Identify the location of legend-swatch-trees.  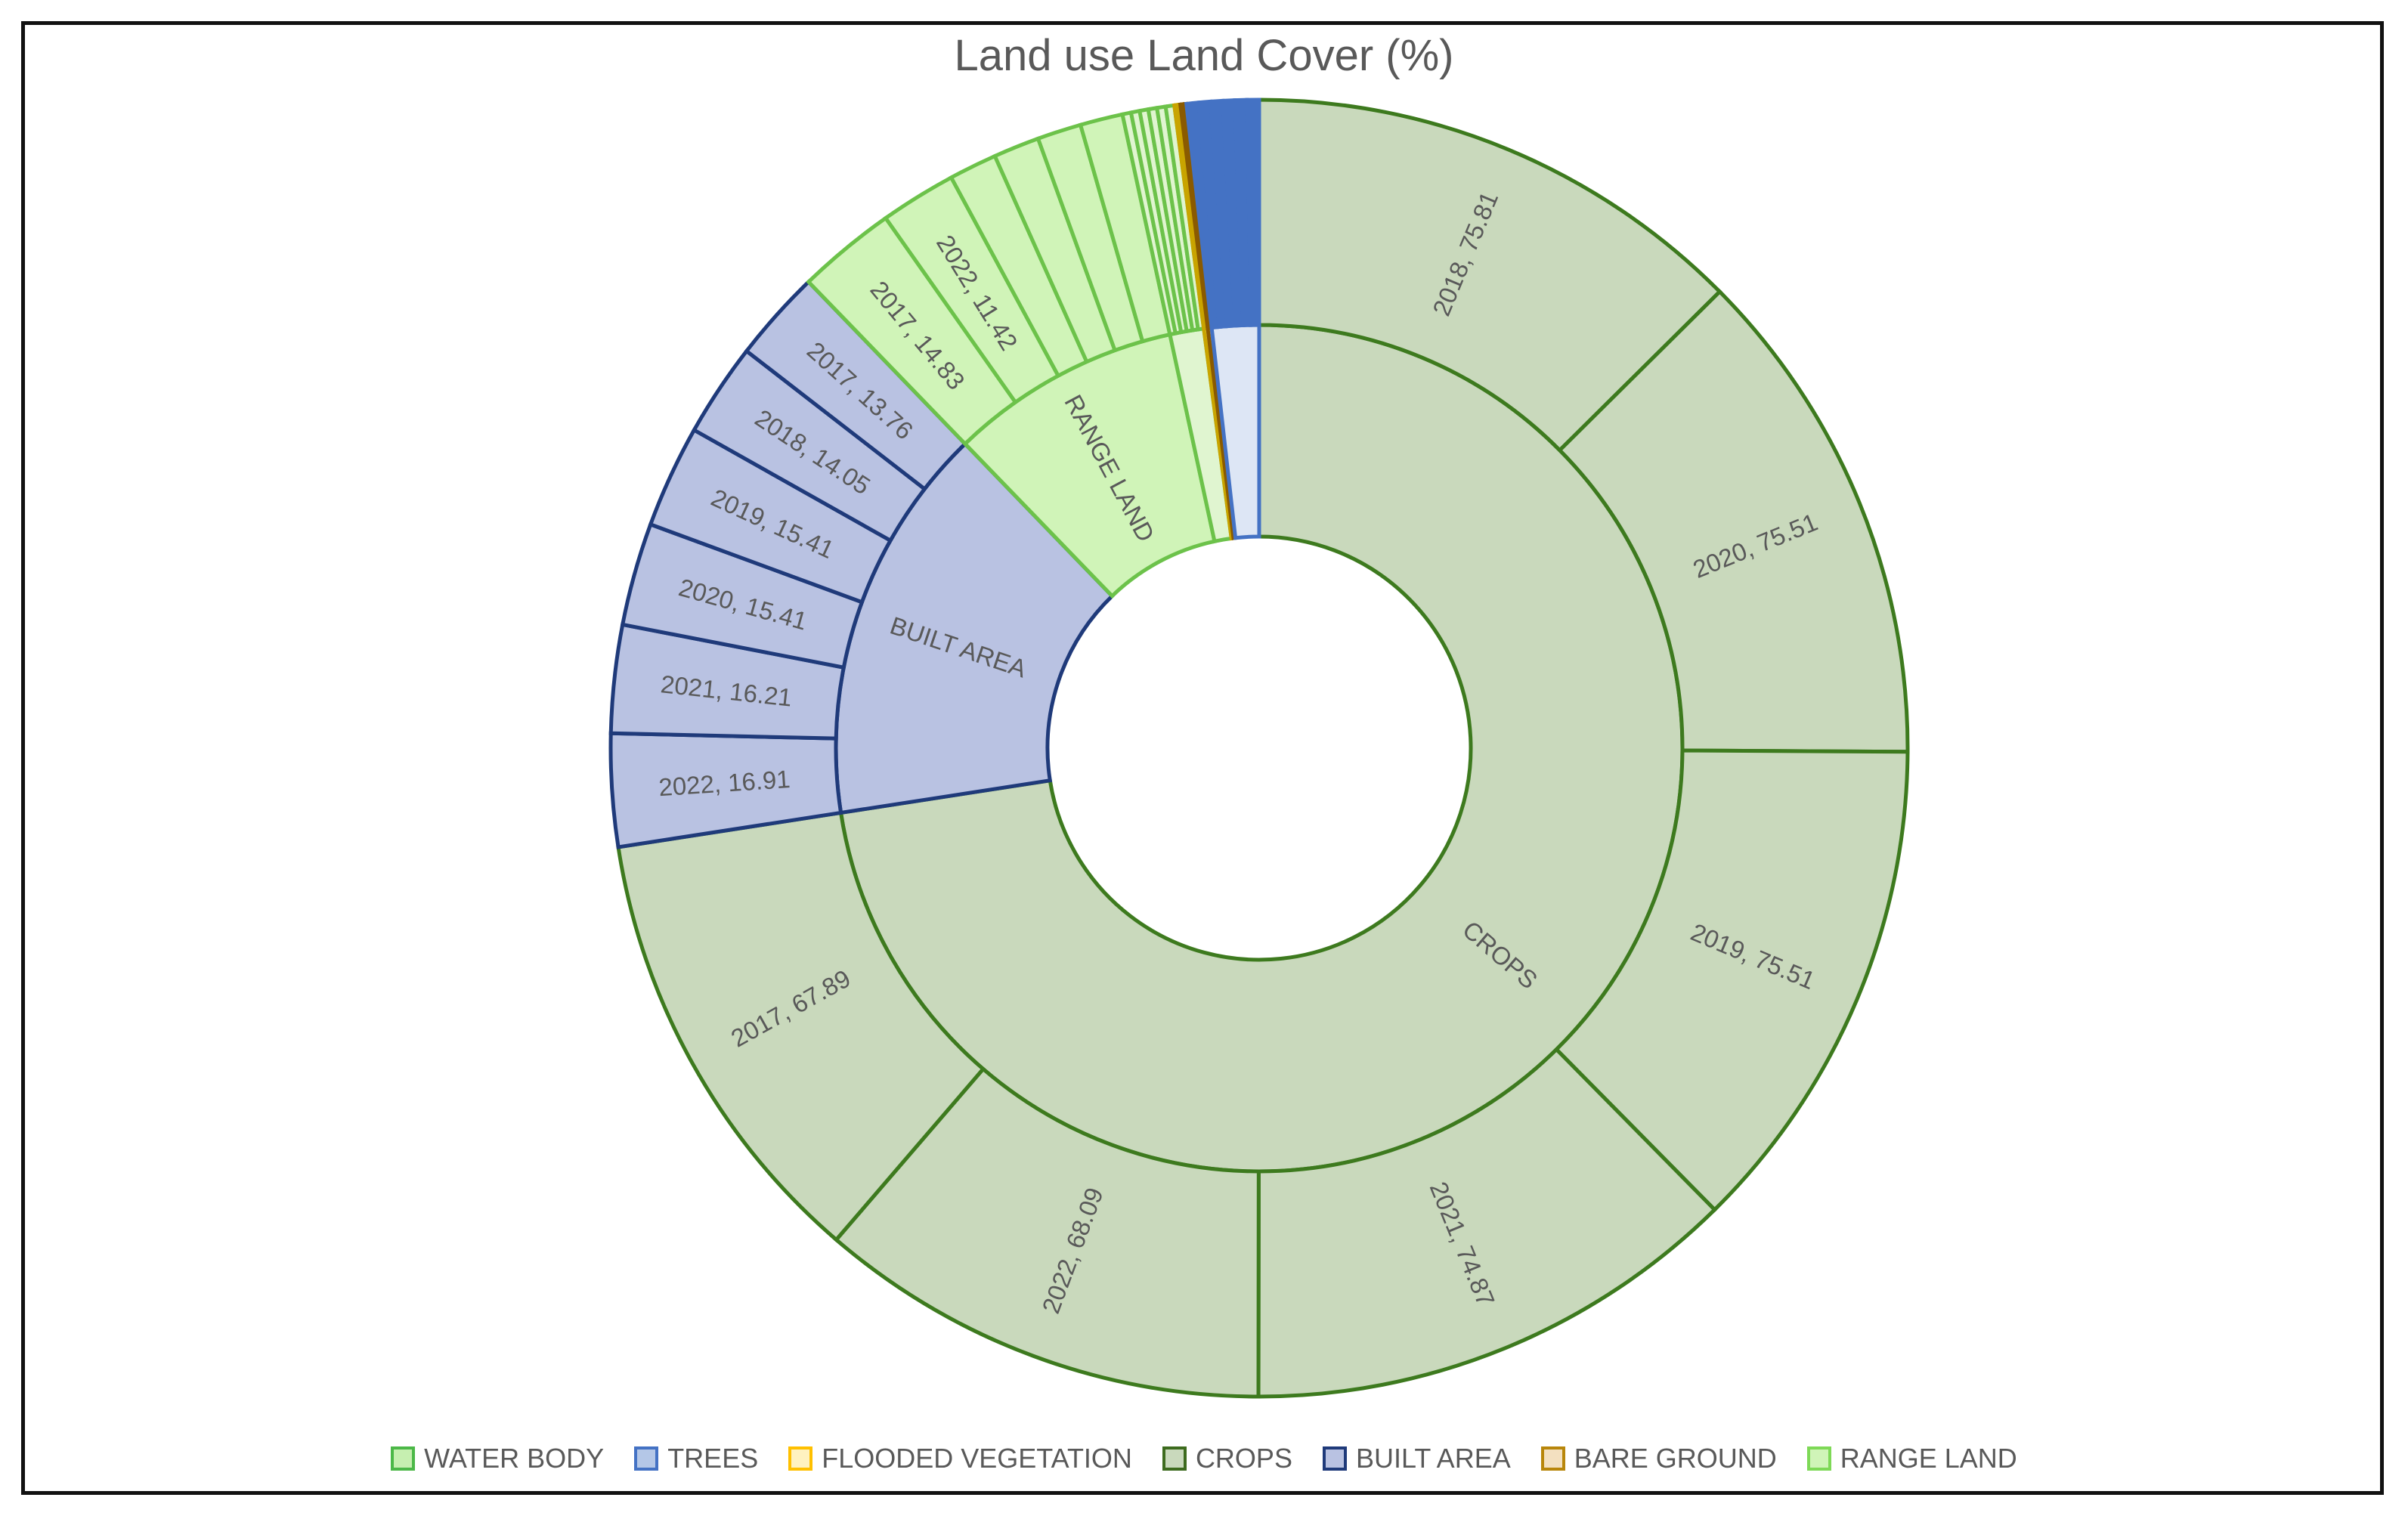
(646, 1458).